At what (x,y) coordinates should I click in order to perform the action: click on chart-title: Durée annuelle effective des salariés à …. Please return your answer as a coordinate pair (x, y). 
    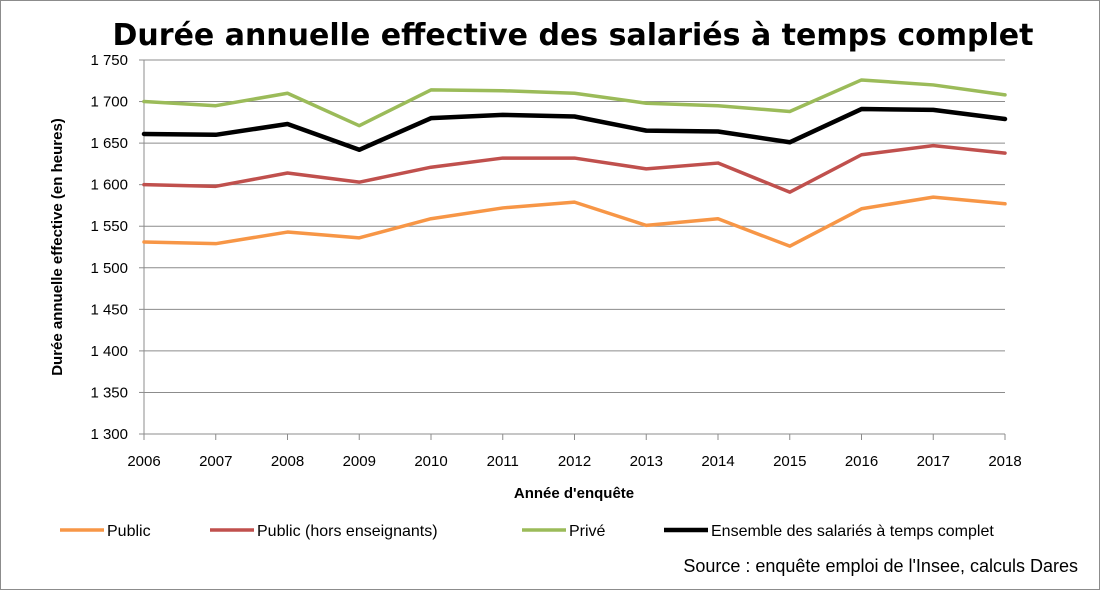
    Looking at the image, I should click on (573, 35).